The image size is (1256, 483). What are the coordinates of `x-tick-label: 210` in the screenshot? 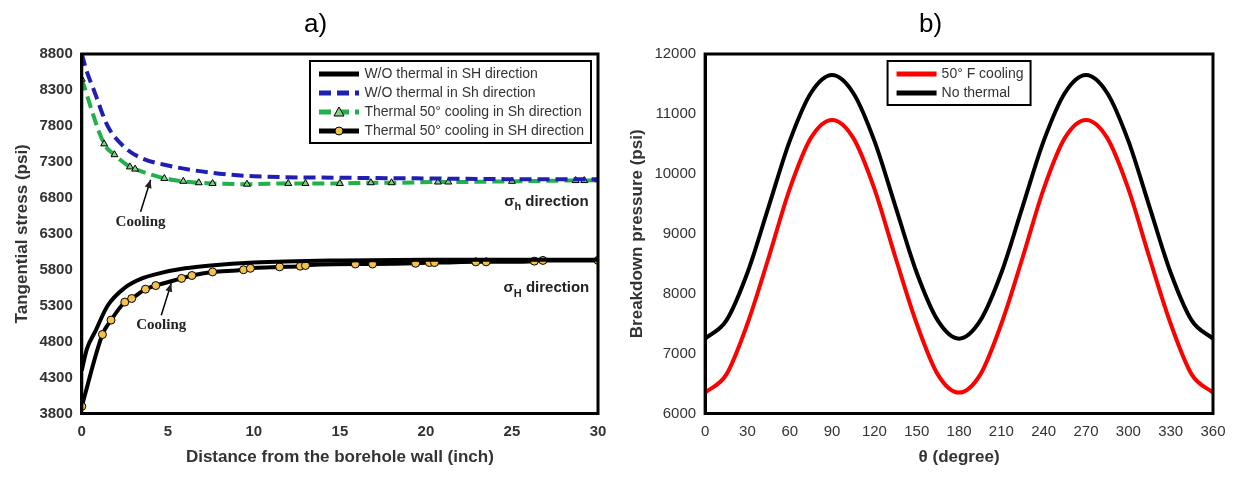 It's located at (1001, 430).